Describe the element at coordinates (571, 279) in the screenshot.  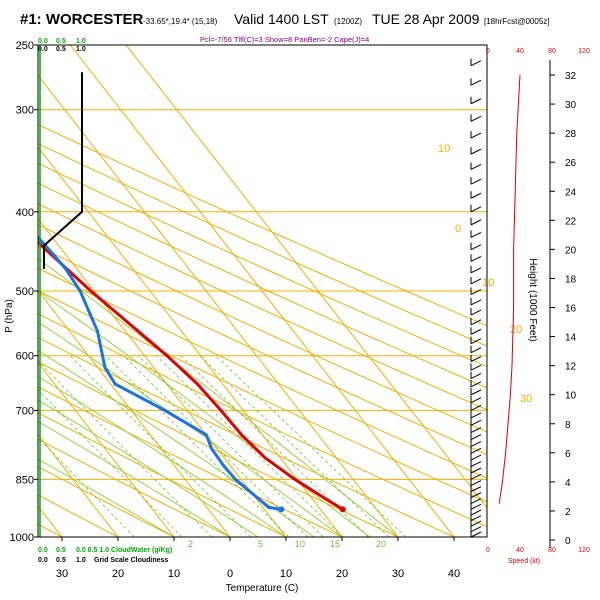
I see `height-tick-label: 18` at that location.